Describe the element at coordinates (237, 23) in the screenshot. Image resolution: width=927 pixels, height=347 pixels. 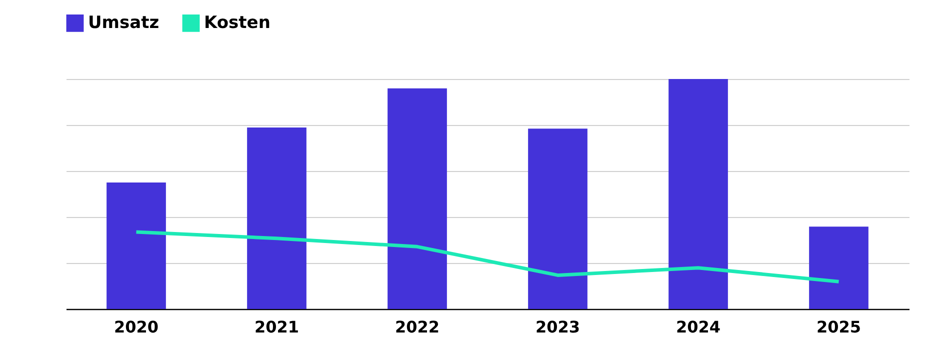
I see `legend-label: Kosten` at that location.